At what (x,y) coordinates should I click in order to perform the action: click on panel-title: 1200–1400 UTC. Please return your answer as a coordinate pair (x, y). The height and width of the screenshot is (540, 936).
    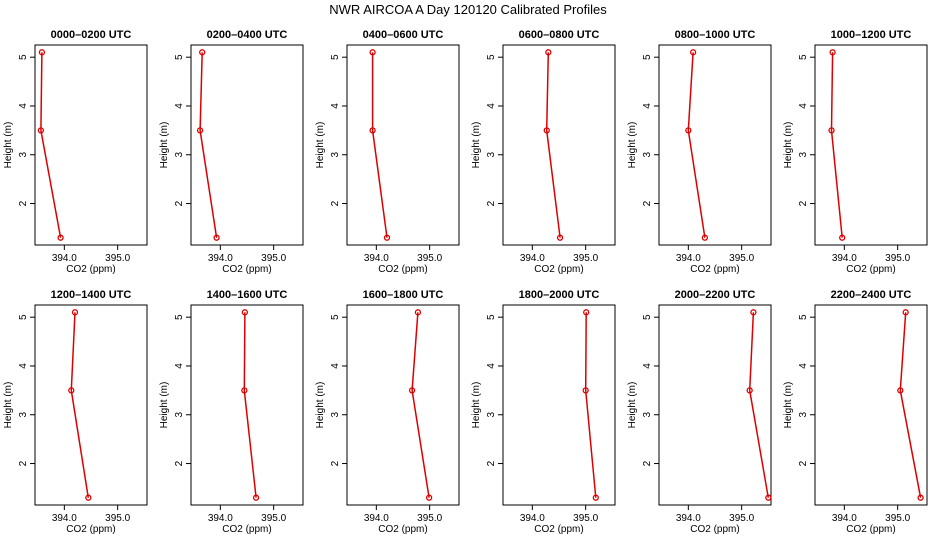
    Looking at the image, I should click on (91, 295).